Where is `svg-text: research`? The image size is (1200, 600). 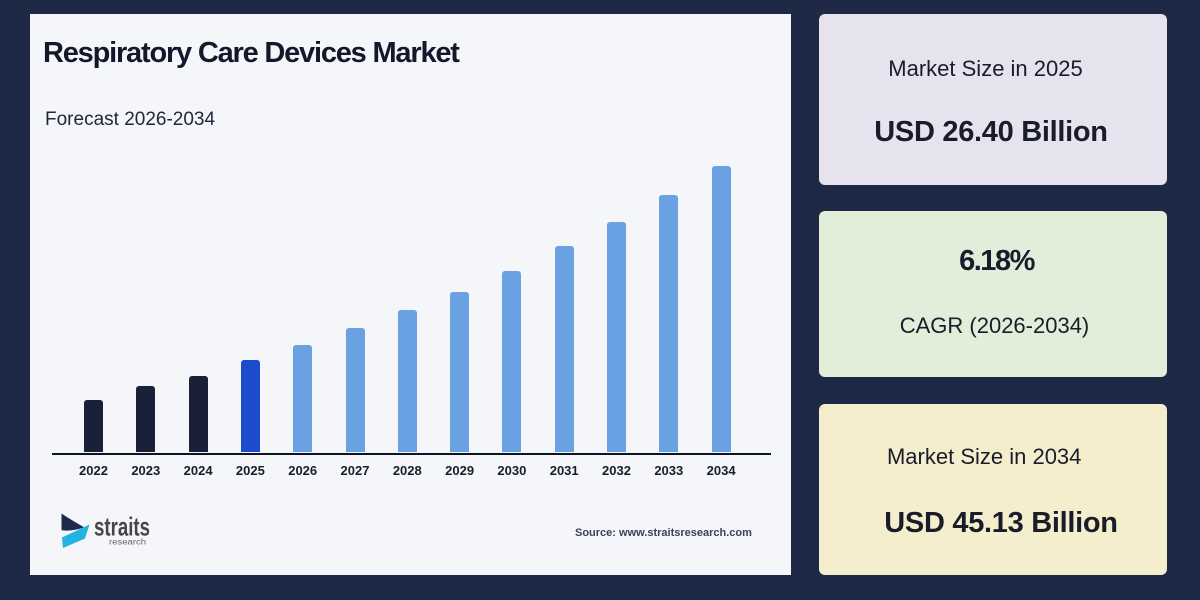 svg-text: research is located at coordinates (127, 542).